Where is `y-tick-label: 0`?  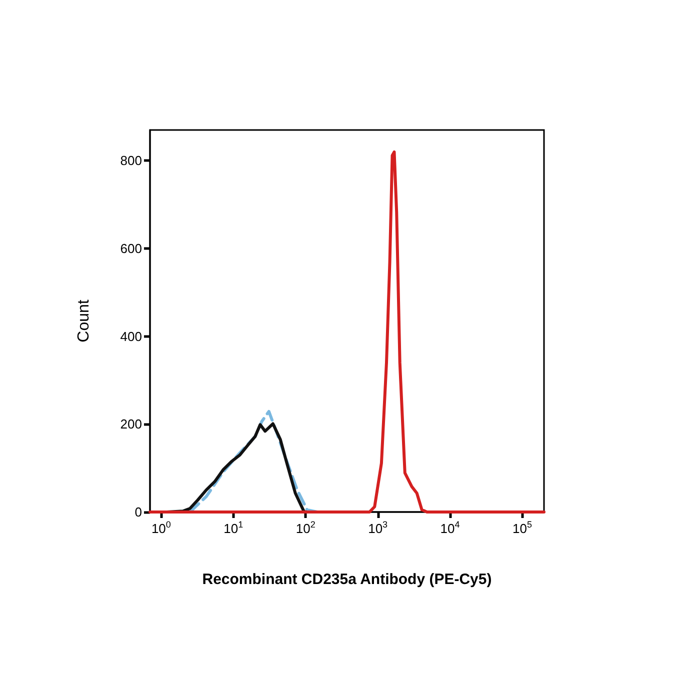 y-tick-label: 0 is located at coordinates (138, 512).